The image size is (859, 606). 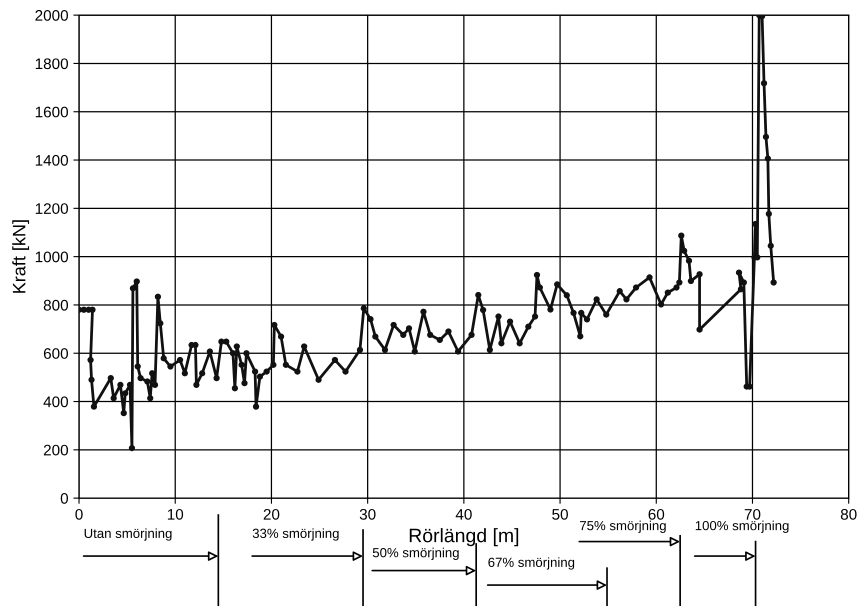 I want to click on text: 33% smörjning, so click(x=295, y=534).